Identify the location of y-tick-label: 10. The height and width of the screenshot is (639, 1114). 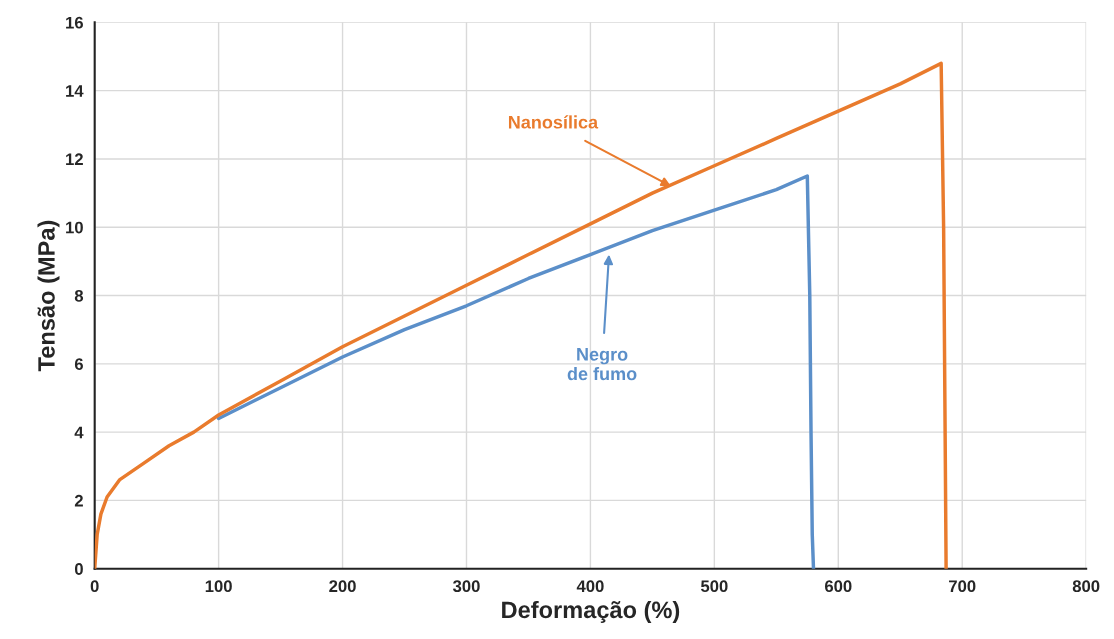
(74, 227).